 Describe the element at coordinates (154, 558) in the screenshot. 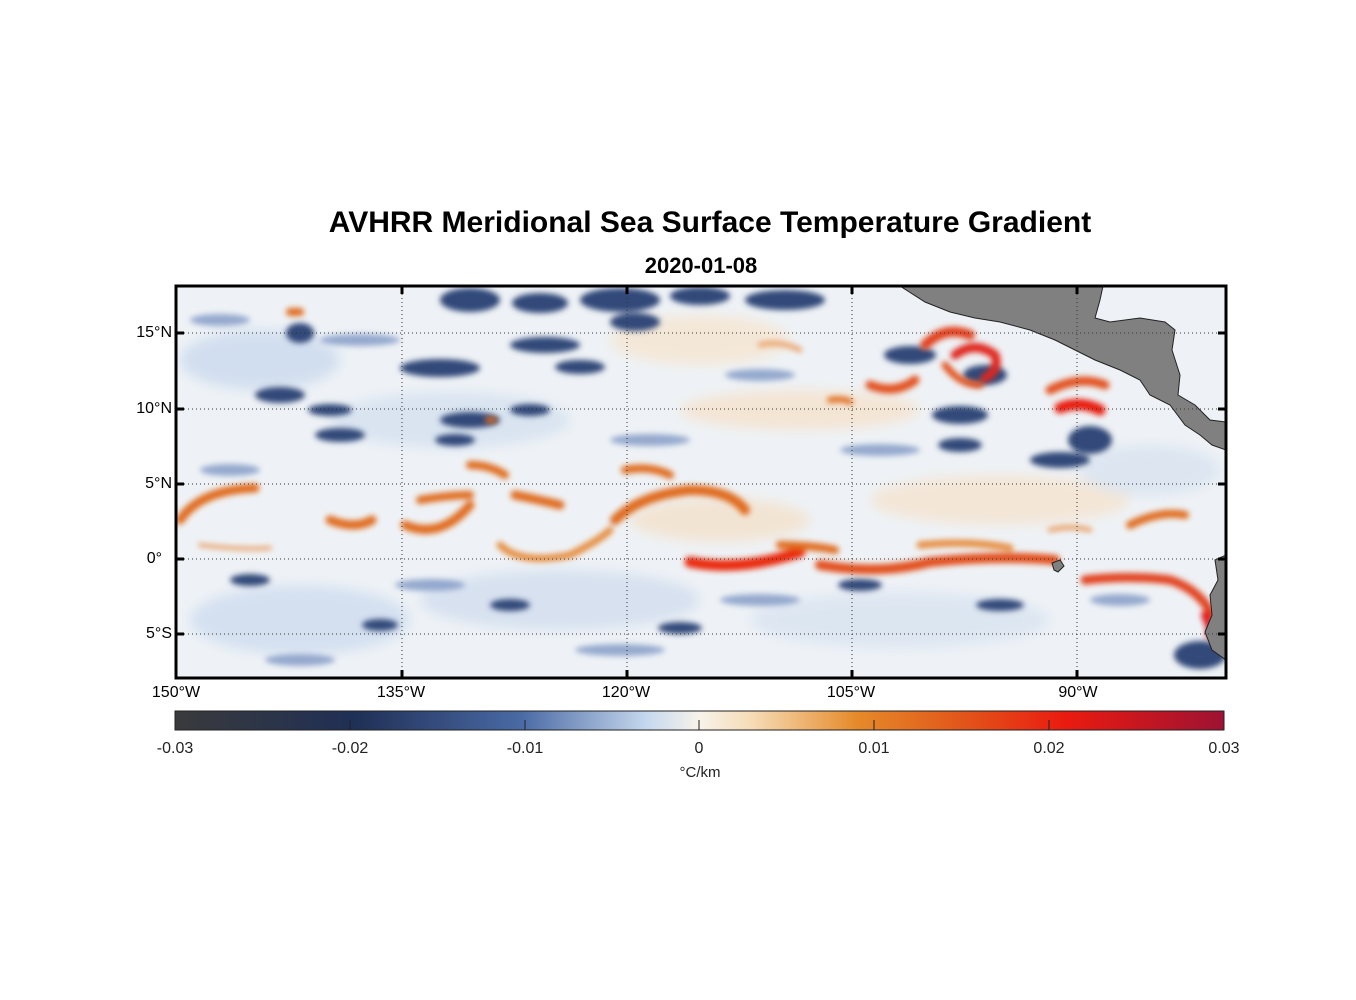

I see `lat-label-0: 0°` at that location.